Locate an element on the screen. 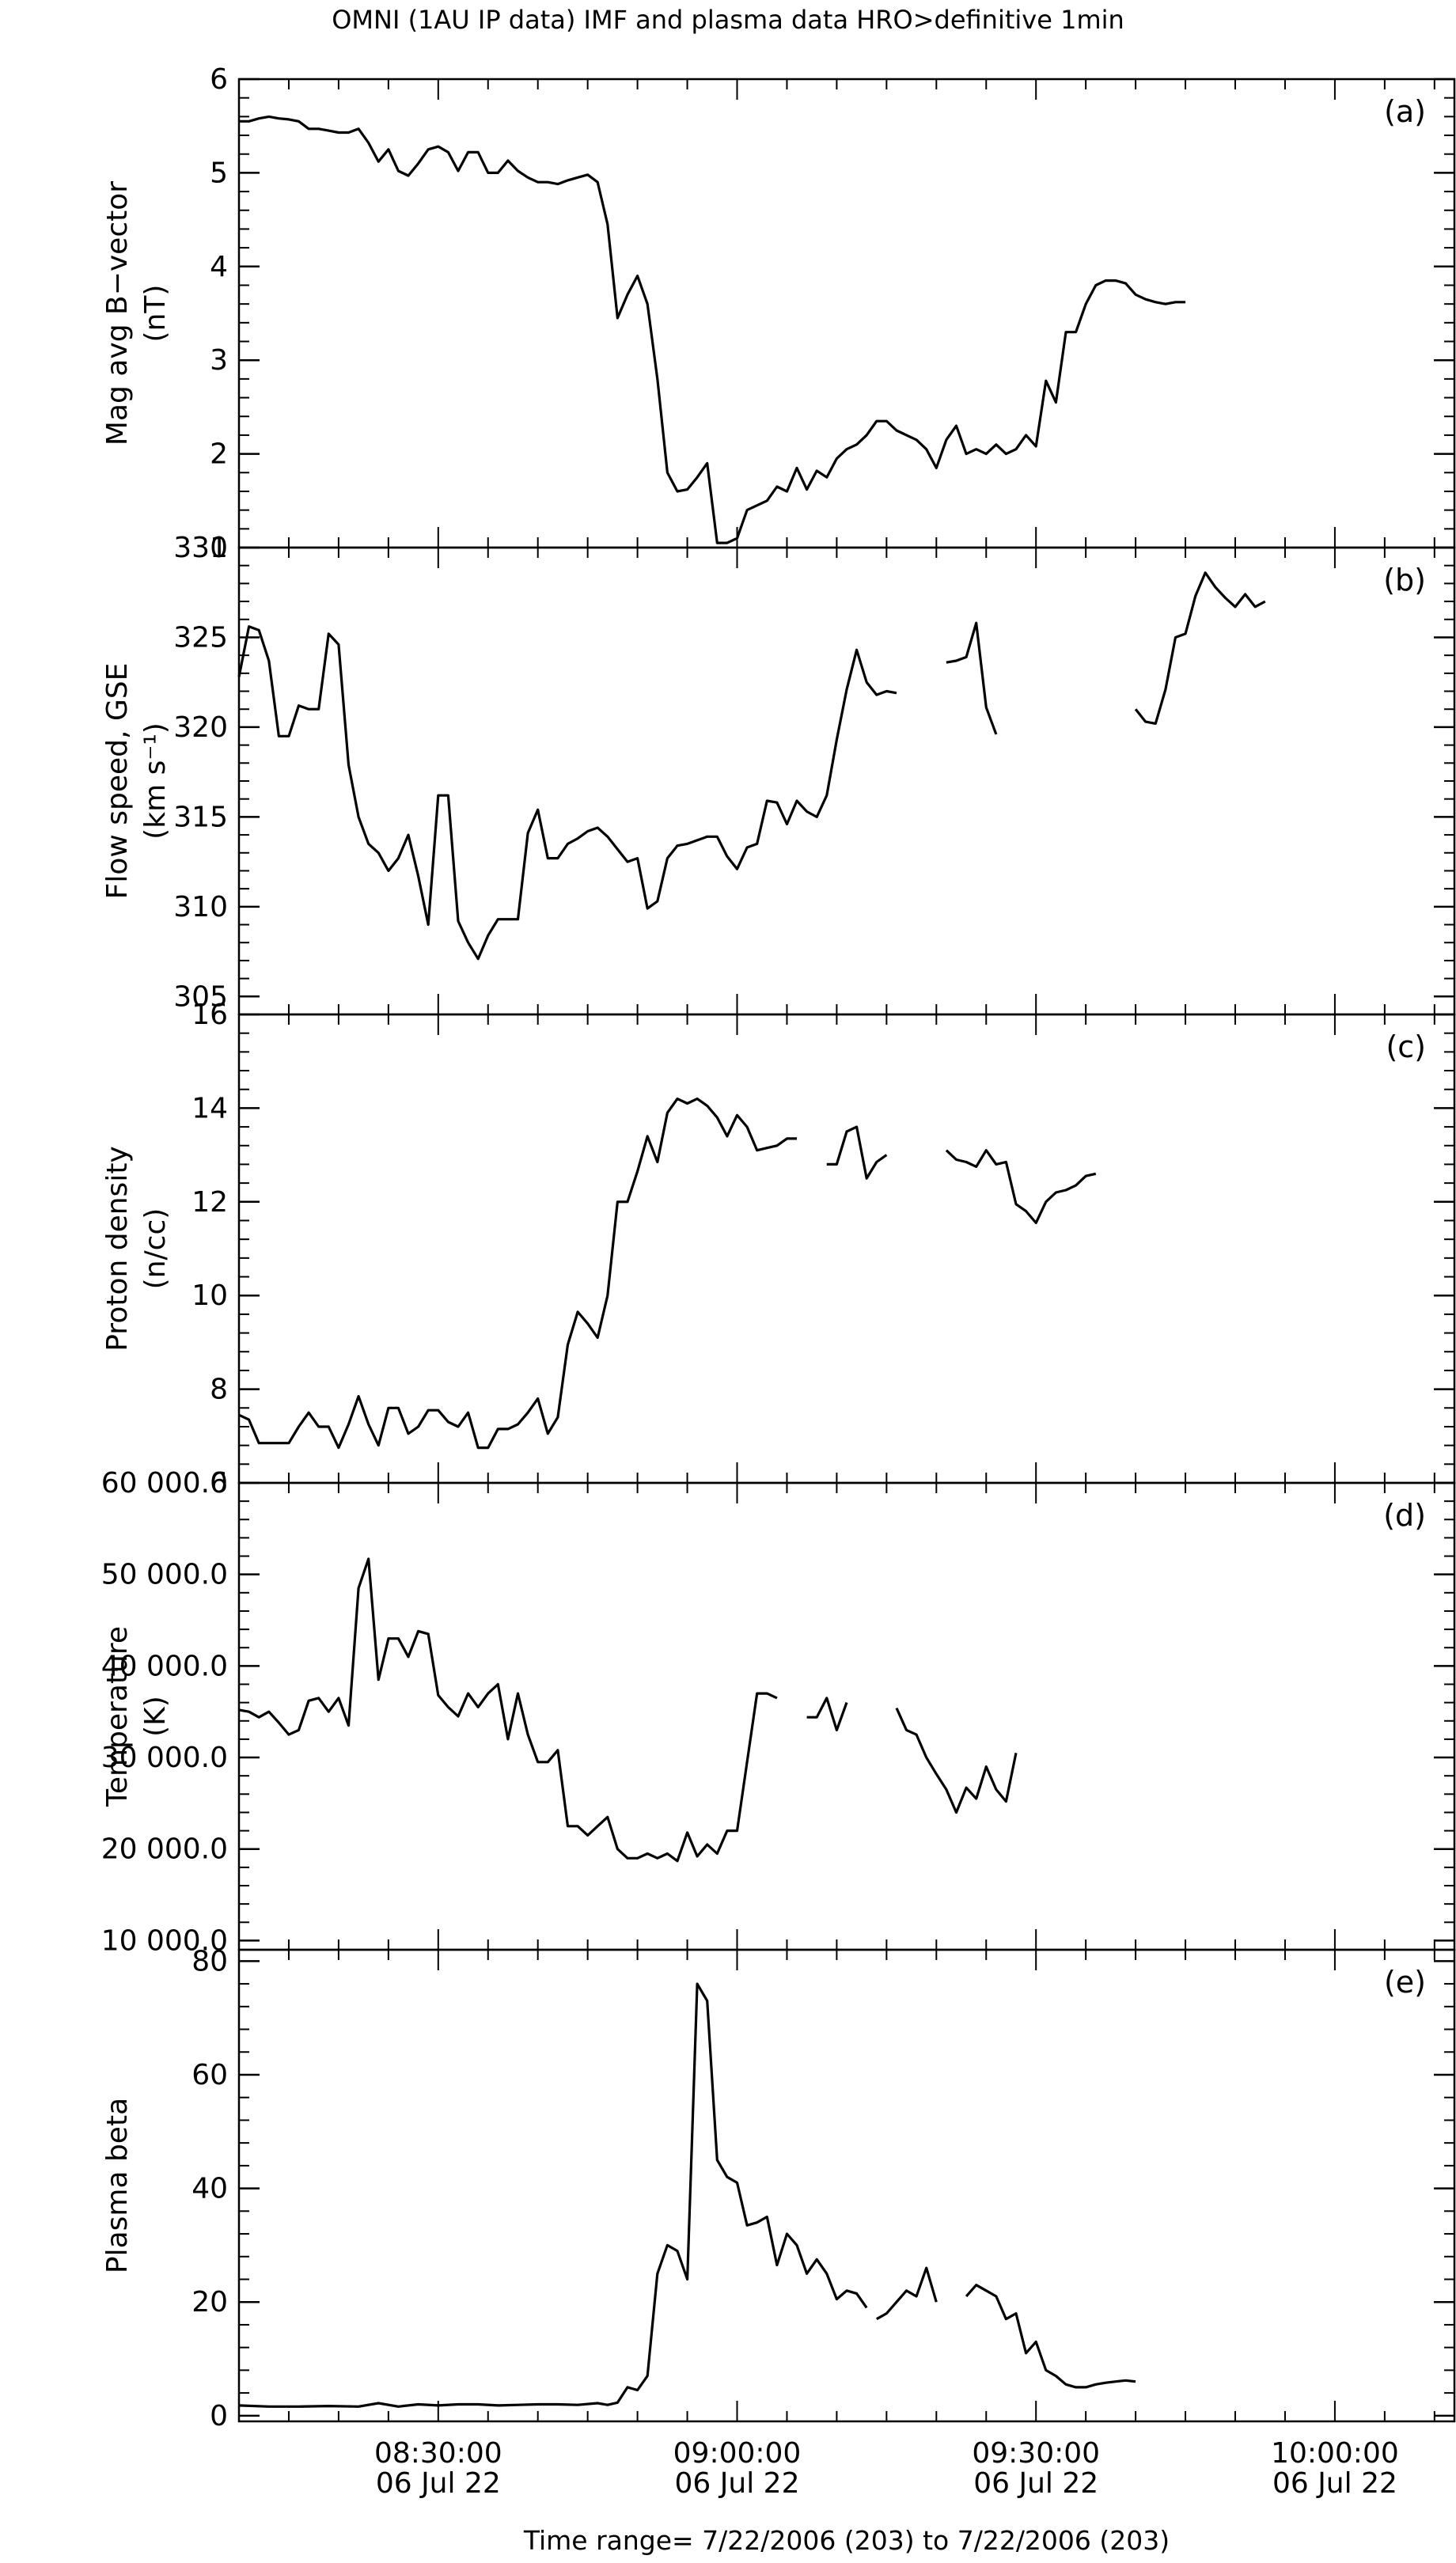 The image size is (1456, 2563). y-axis-title: (km s⁻¹) is located at coordinates (155, 781).